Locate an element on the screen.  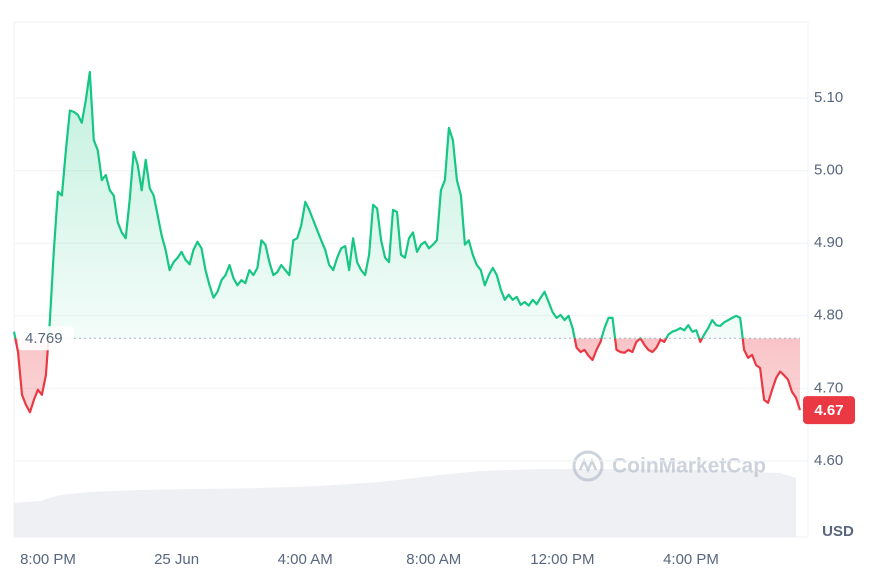
last-price-label: 4.67 is located at coordinates (828, 410).